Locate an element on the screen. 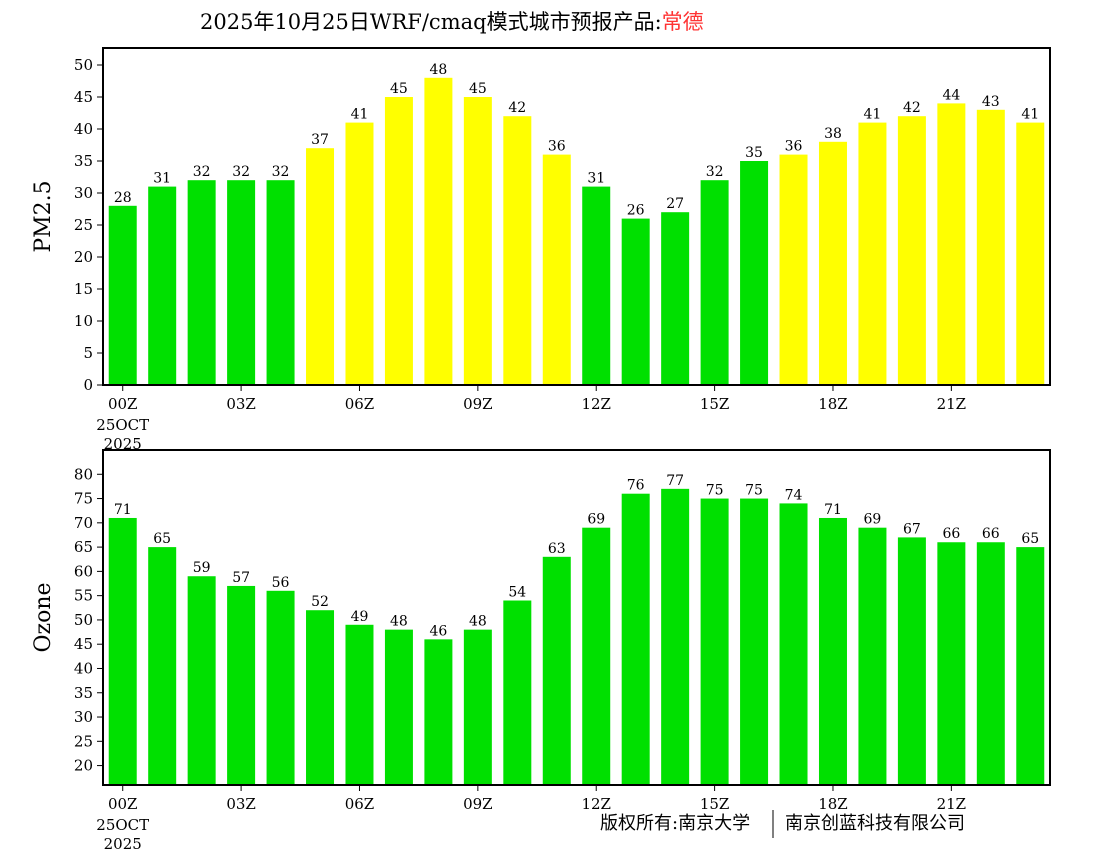 This screenshot has height=854, width=1100. data-label: 66 is located at coordinates (991, 534).